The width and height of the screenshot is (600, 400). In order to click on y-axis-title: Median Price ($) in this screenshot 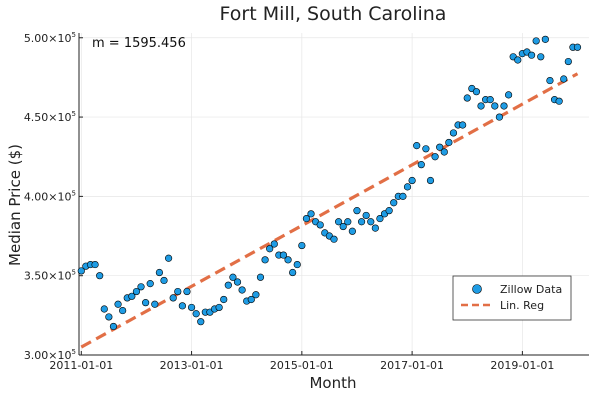, I will do `click(15, 205)`.